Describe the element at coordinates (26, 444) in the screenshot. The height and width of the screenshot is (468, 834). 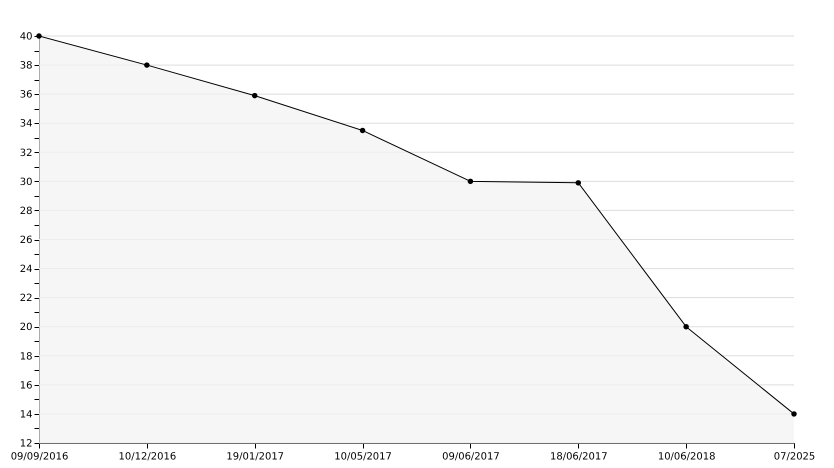
I see `y-tick-label: 12` at that location.